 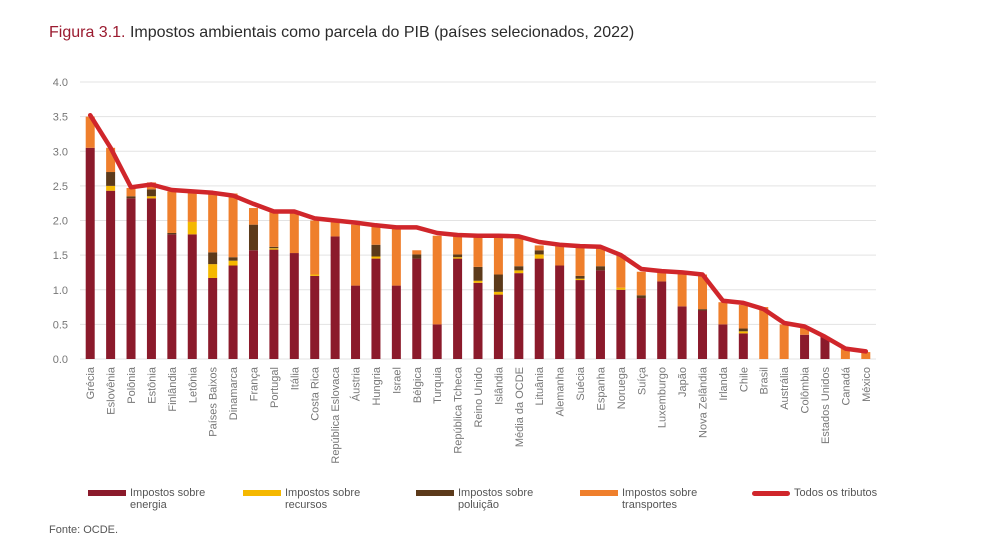 What do you see at coordinates (520, 407) in the screenshot?
I see `x-tick-label: Média da OCDE` at bounding box center [520, 407].